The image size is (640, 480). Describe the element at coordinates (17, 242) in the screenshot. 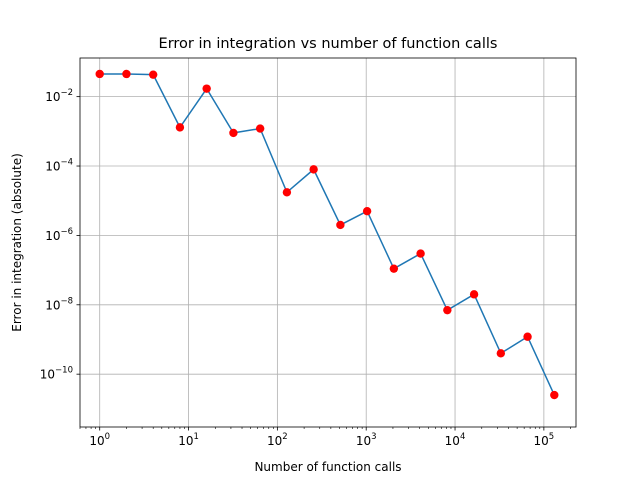

I see `y-axis-label: Error in integration (absolute)` at that location.